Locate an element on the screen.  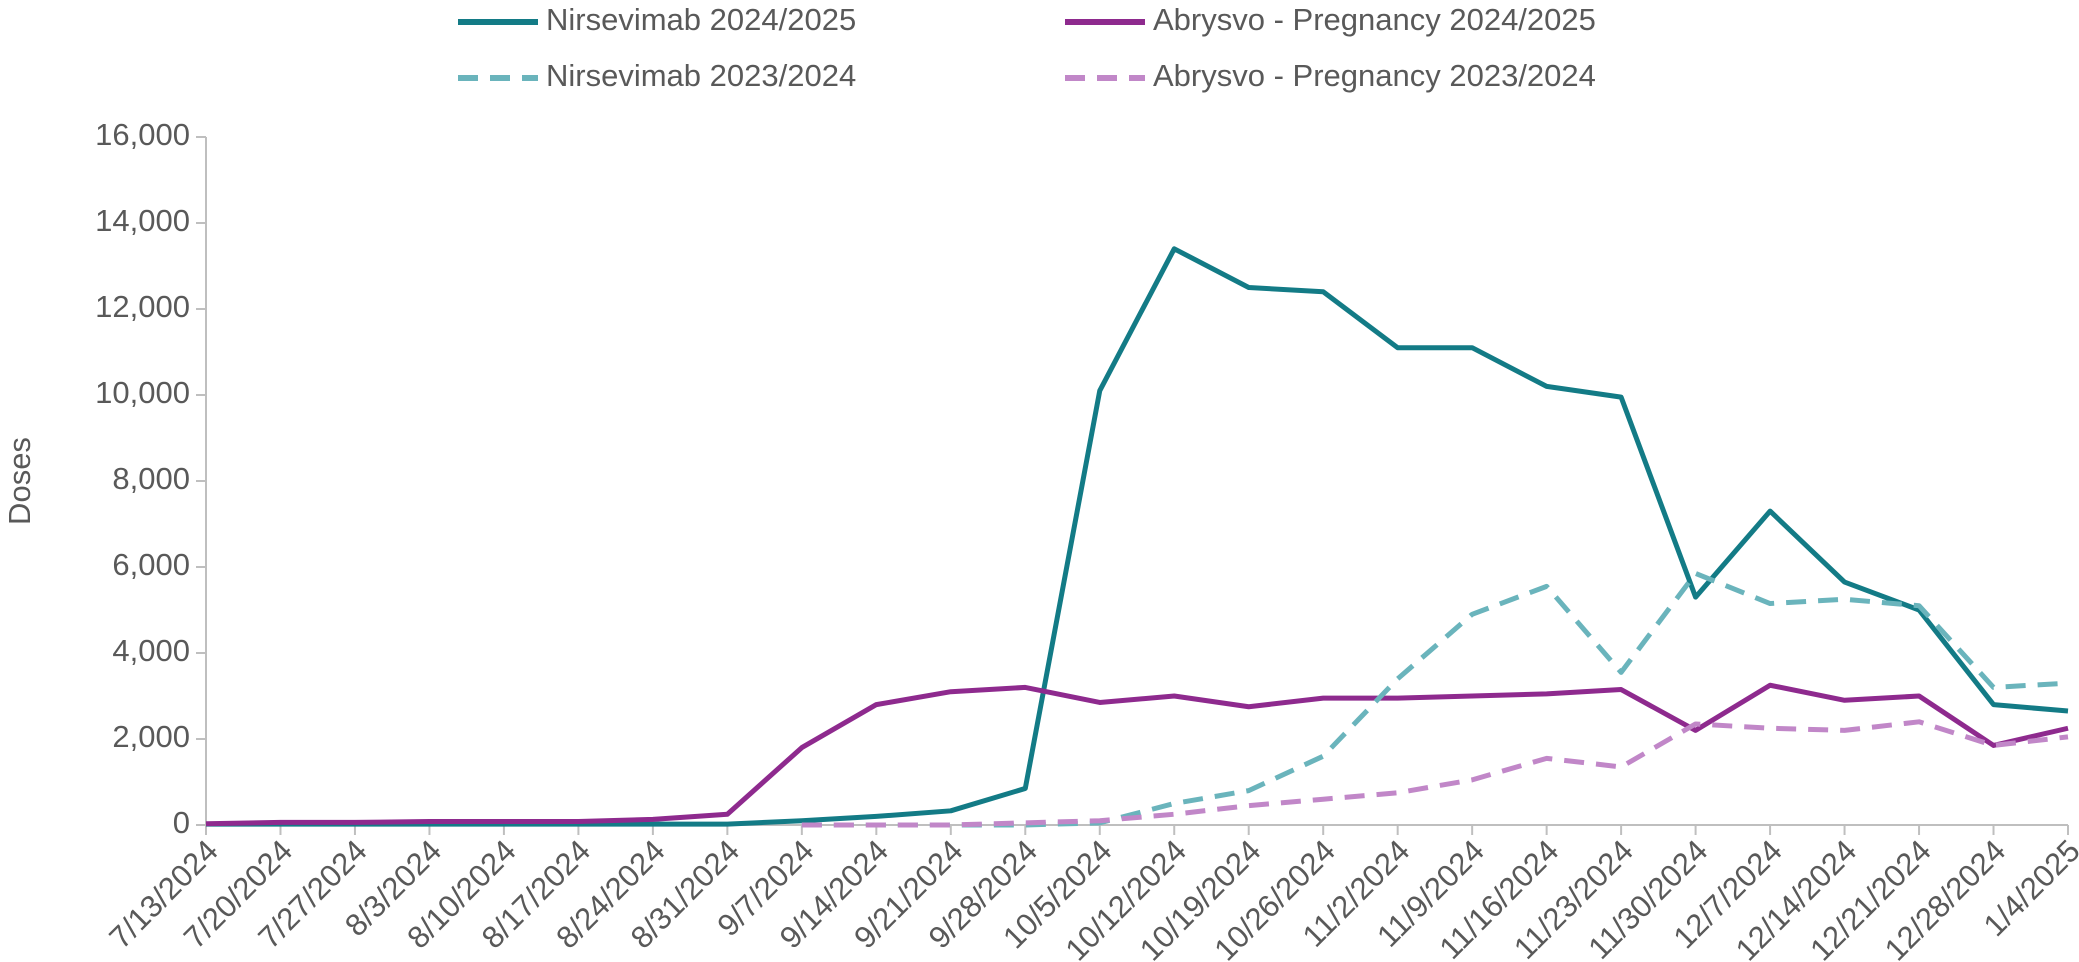
y-tick-label: 8,000 is located at coordinates (151, 478).